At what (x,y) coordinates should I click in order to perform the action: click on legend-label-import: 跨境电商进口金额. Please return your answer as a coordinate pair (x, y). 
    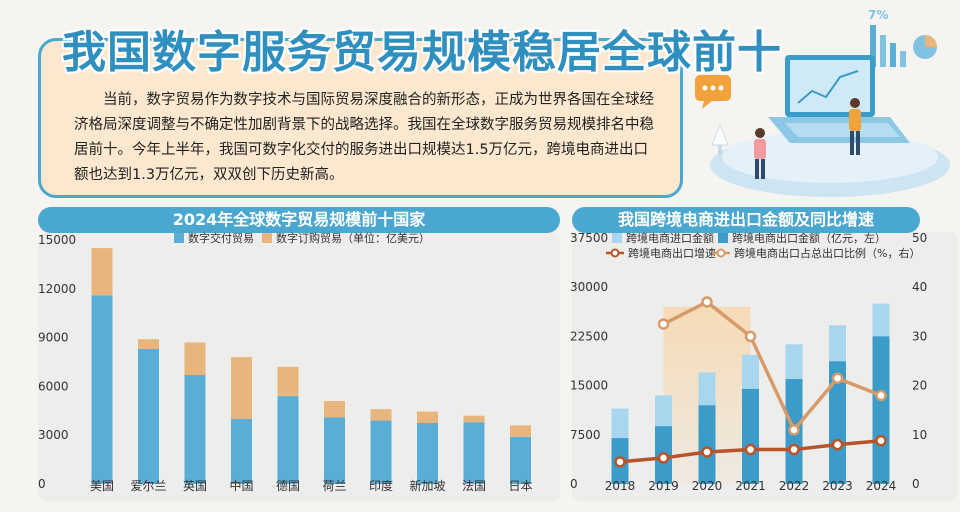
    Looking at the image, I should click on (670, 238).